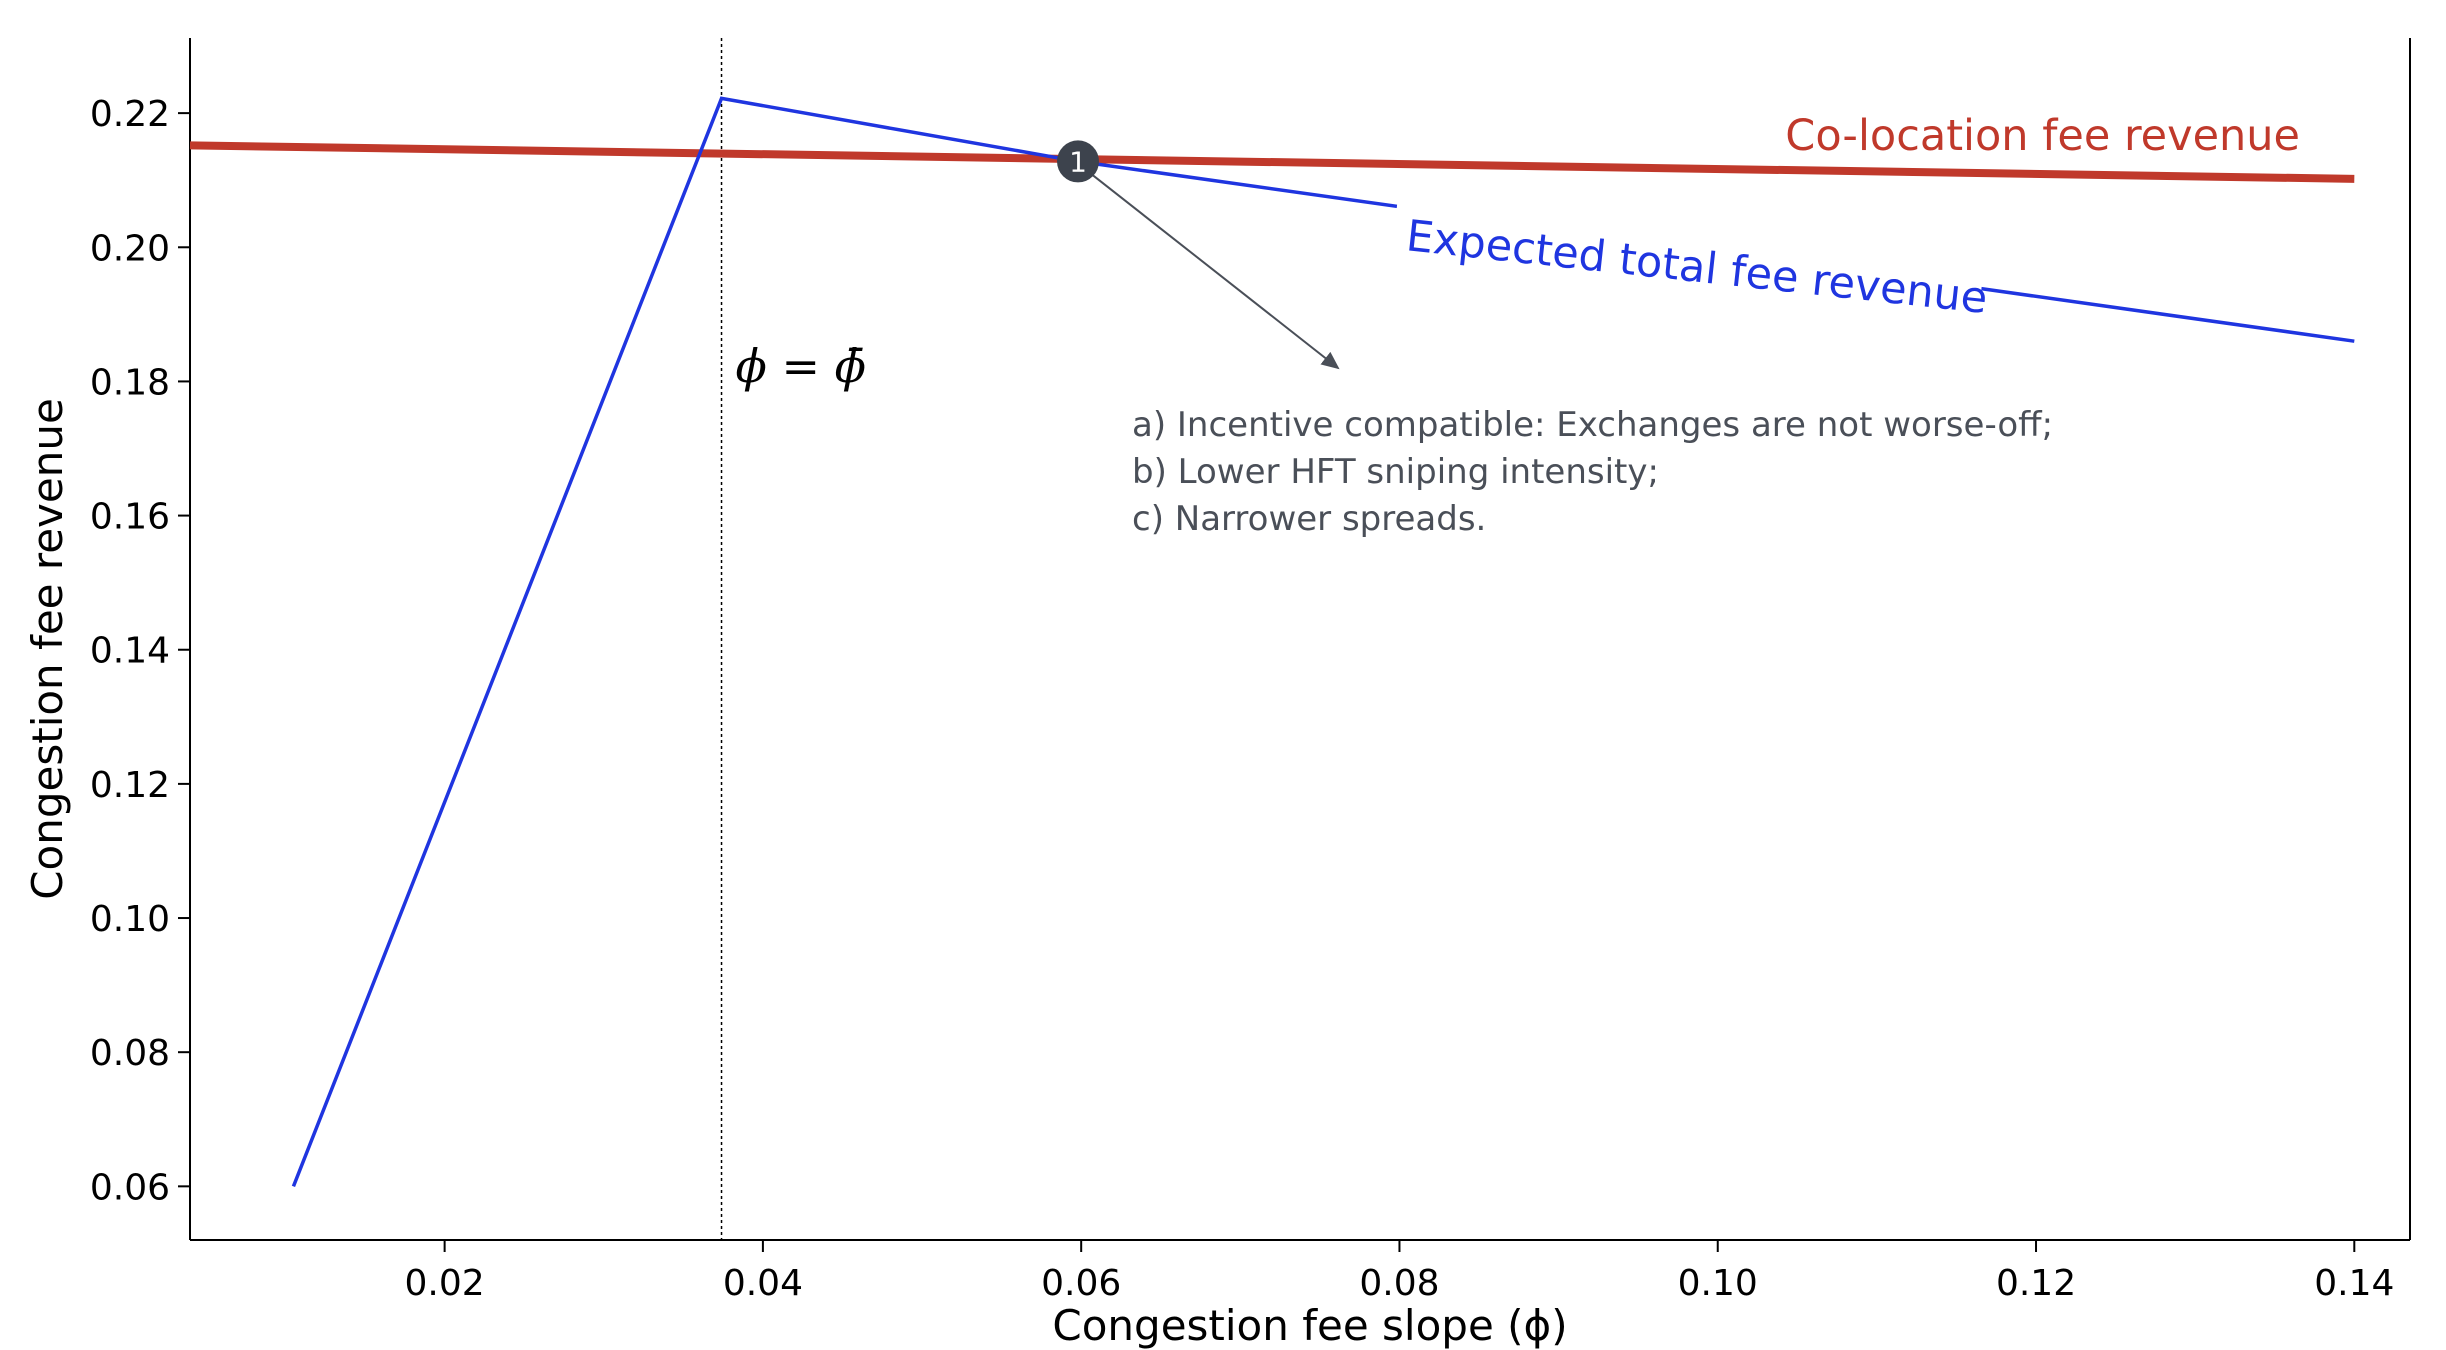  I want to click on y-tick-label: 0.18, so click(130, 382).